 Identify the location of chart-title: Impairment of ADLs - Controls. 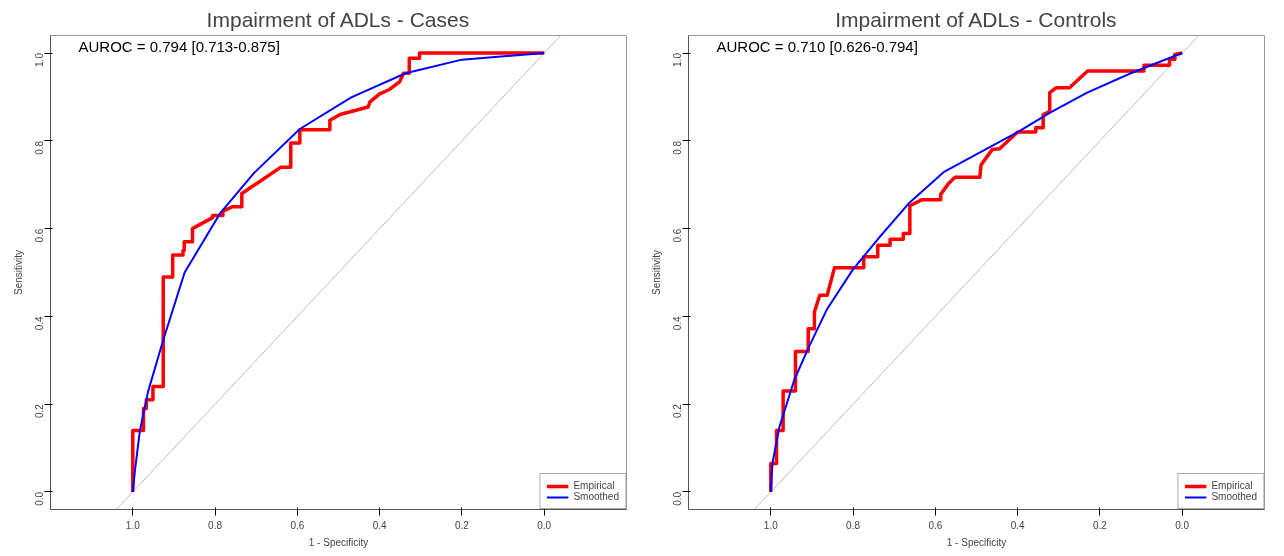
(976, 19).